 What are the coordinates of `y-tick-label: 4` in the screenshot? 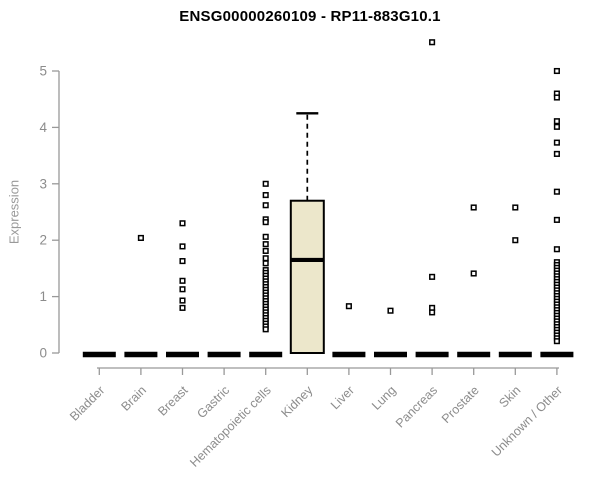 It's located at (43, 127).